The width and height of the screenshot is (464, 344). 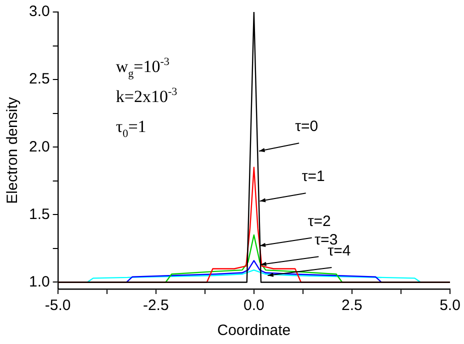 I want to click on x-tick-label: 5.0, so click(x=450, y=305).